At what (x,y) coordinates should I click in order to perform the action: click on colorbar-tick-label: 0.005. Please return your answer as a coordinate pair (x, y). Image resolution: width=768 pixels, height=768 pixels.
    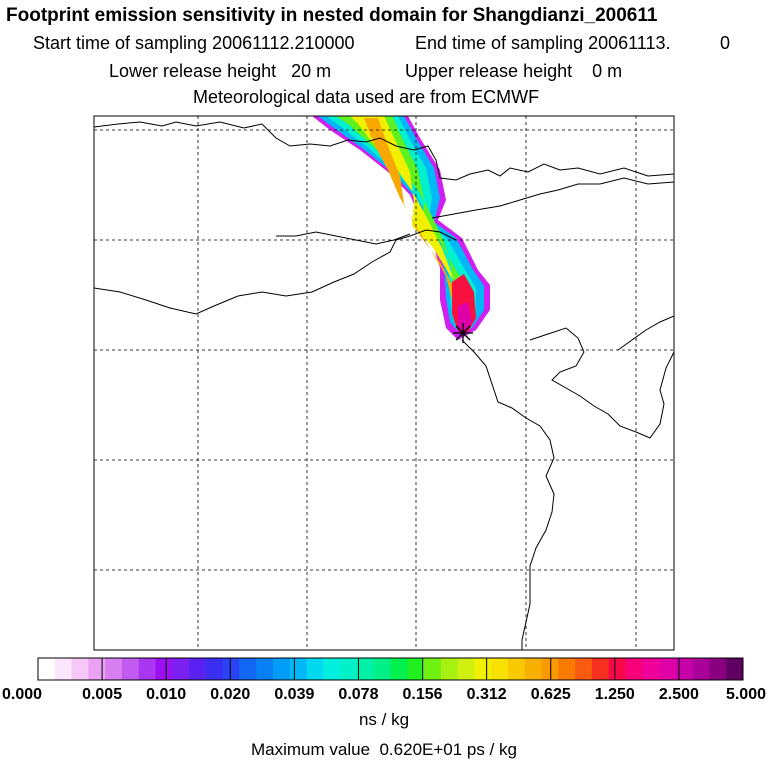
    Looking at the image, I should click on (102, 694).